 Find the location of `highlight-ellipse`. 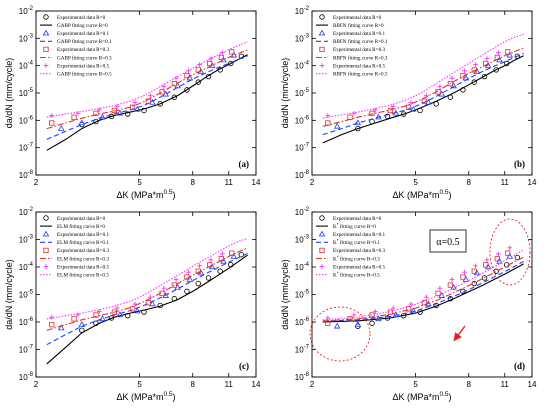

highlight-ellipse is located at coordinates (510, 252).